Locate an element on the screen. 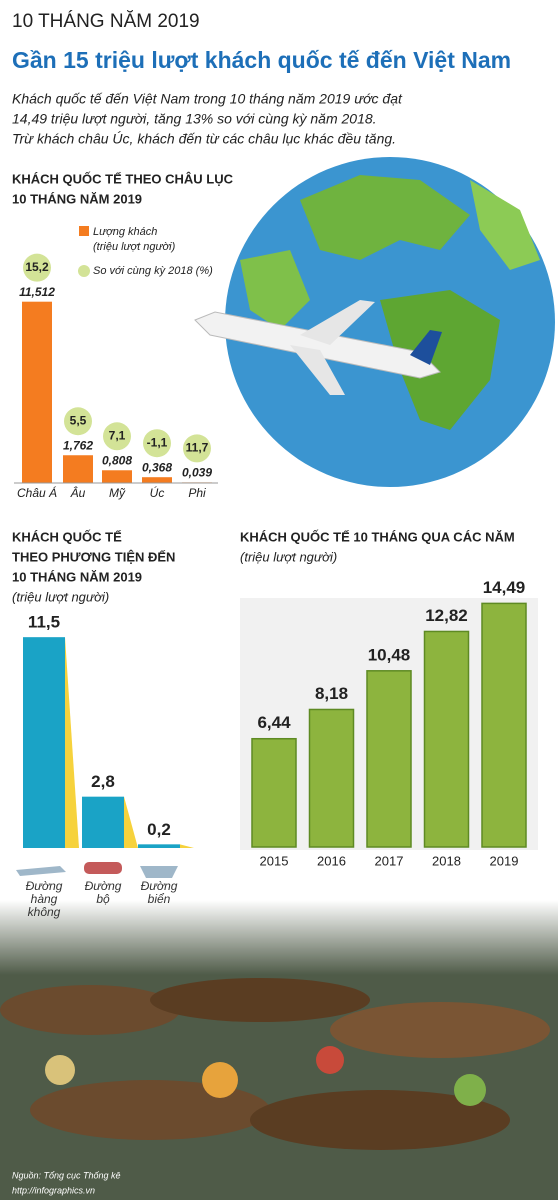  x-tick-label: Âu is located at coordinates (78, 492).